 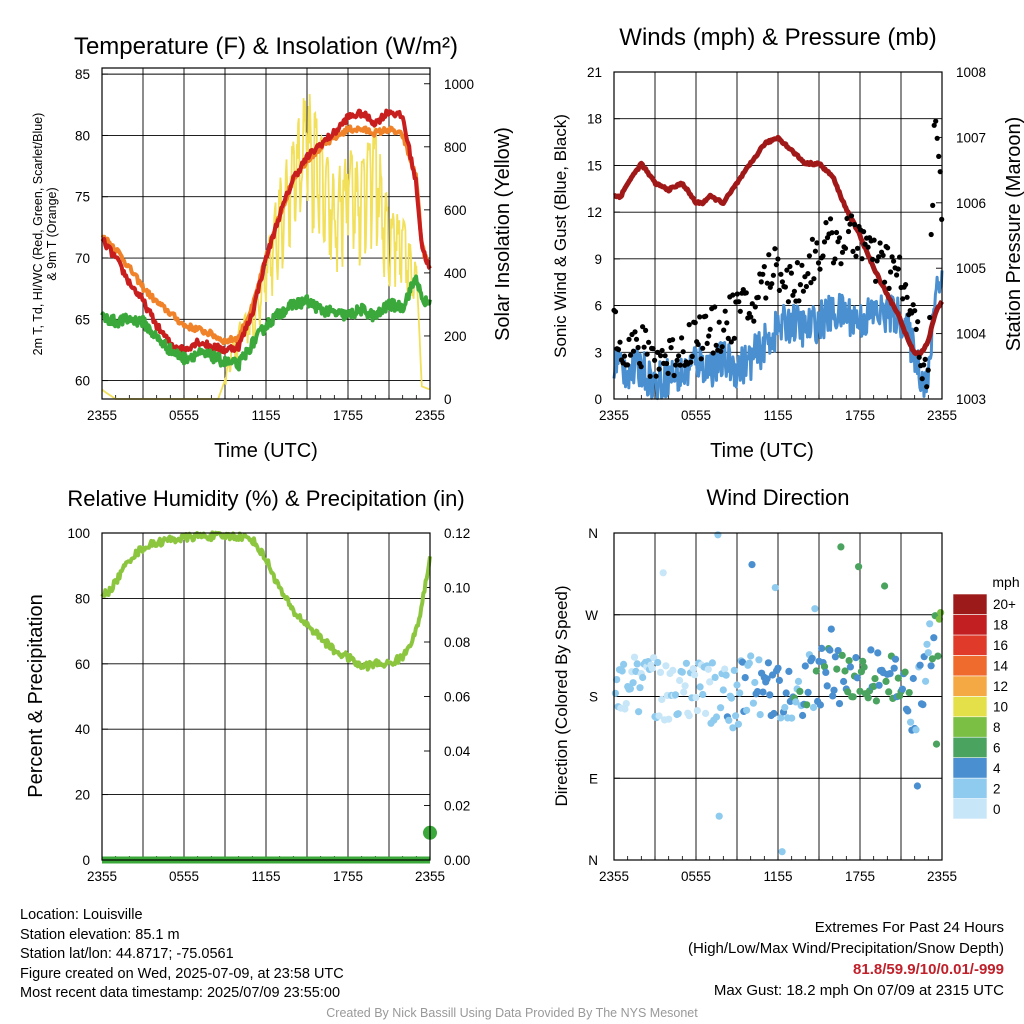 I want to click on series-2m-temperature, so click(x=266, y=231).